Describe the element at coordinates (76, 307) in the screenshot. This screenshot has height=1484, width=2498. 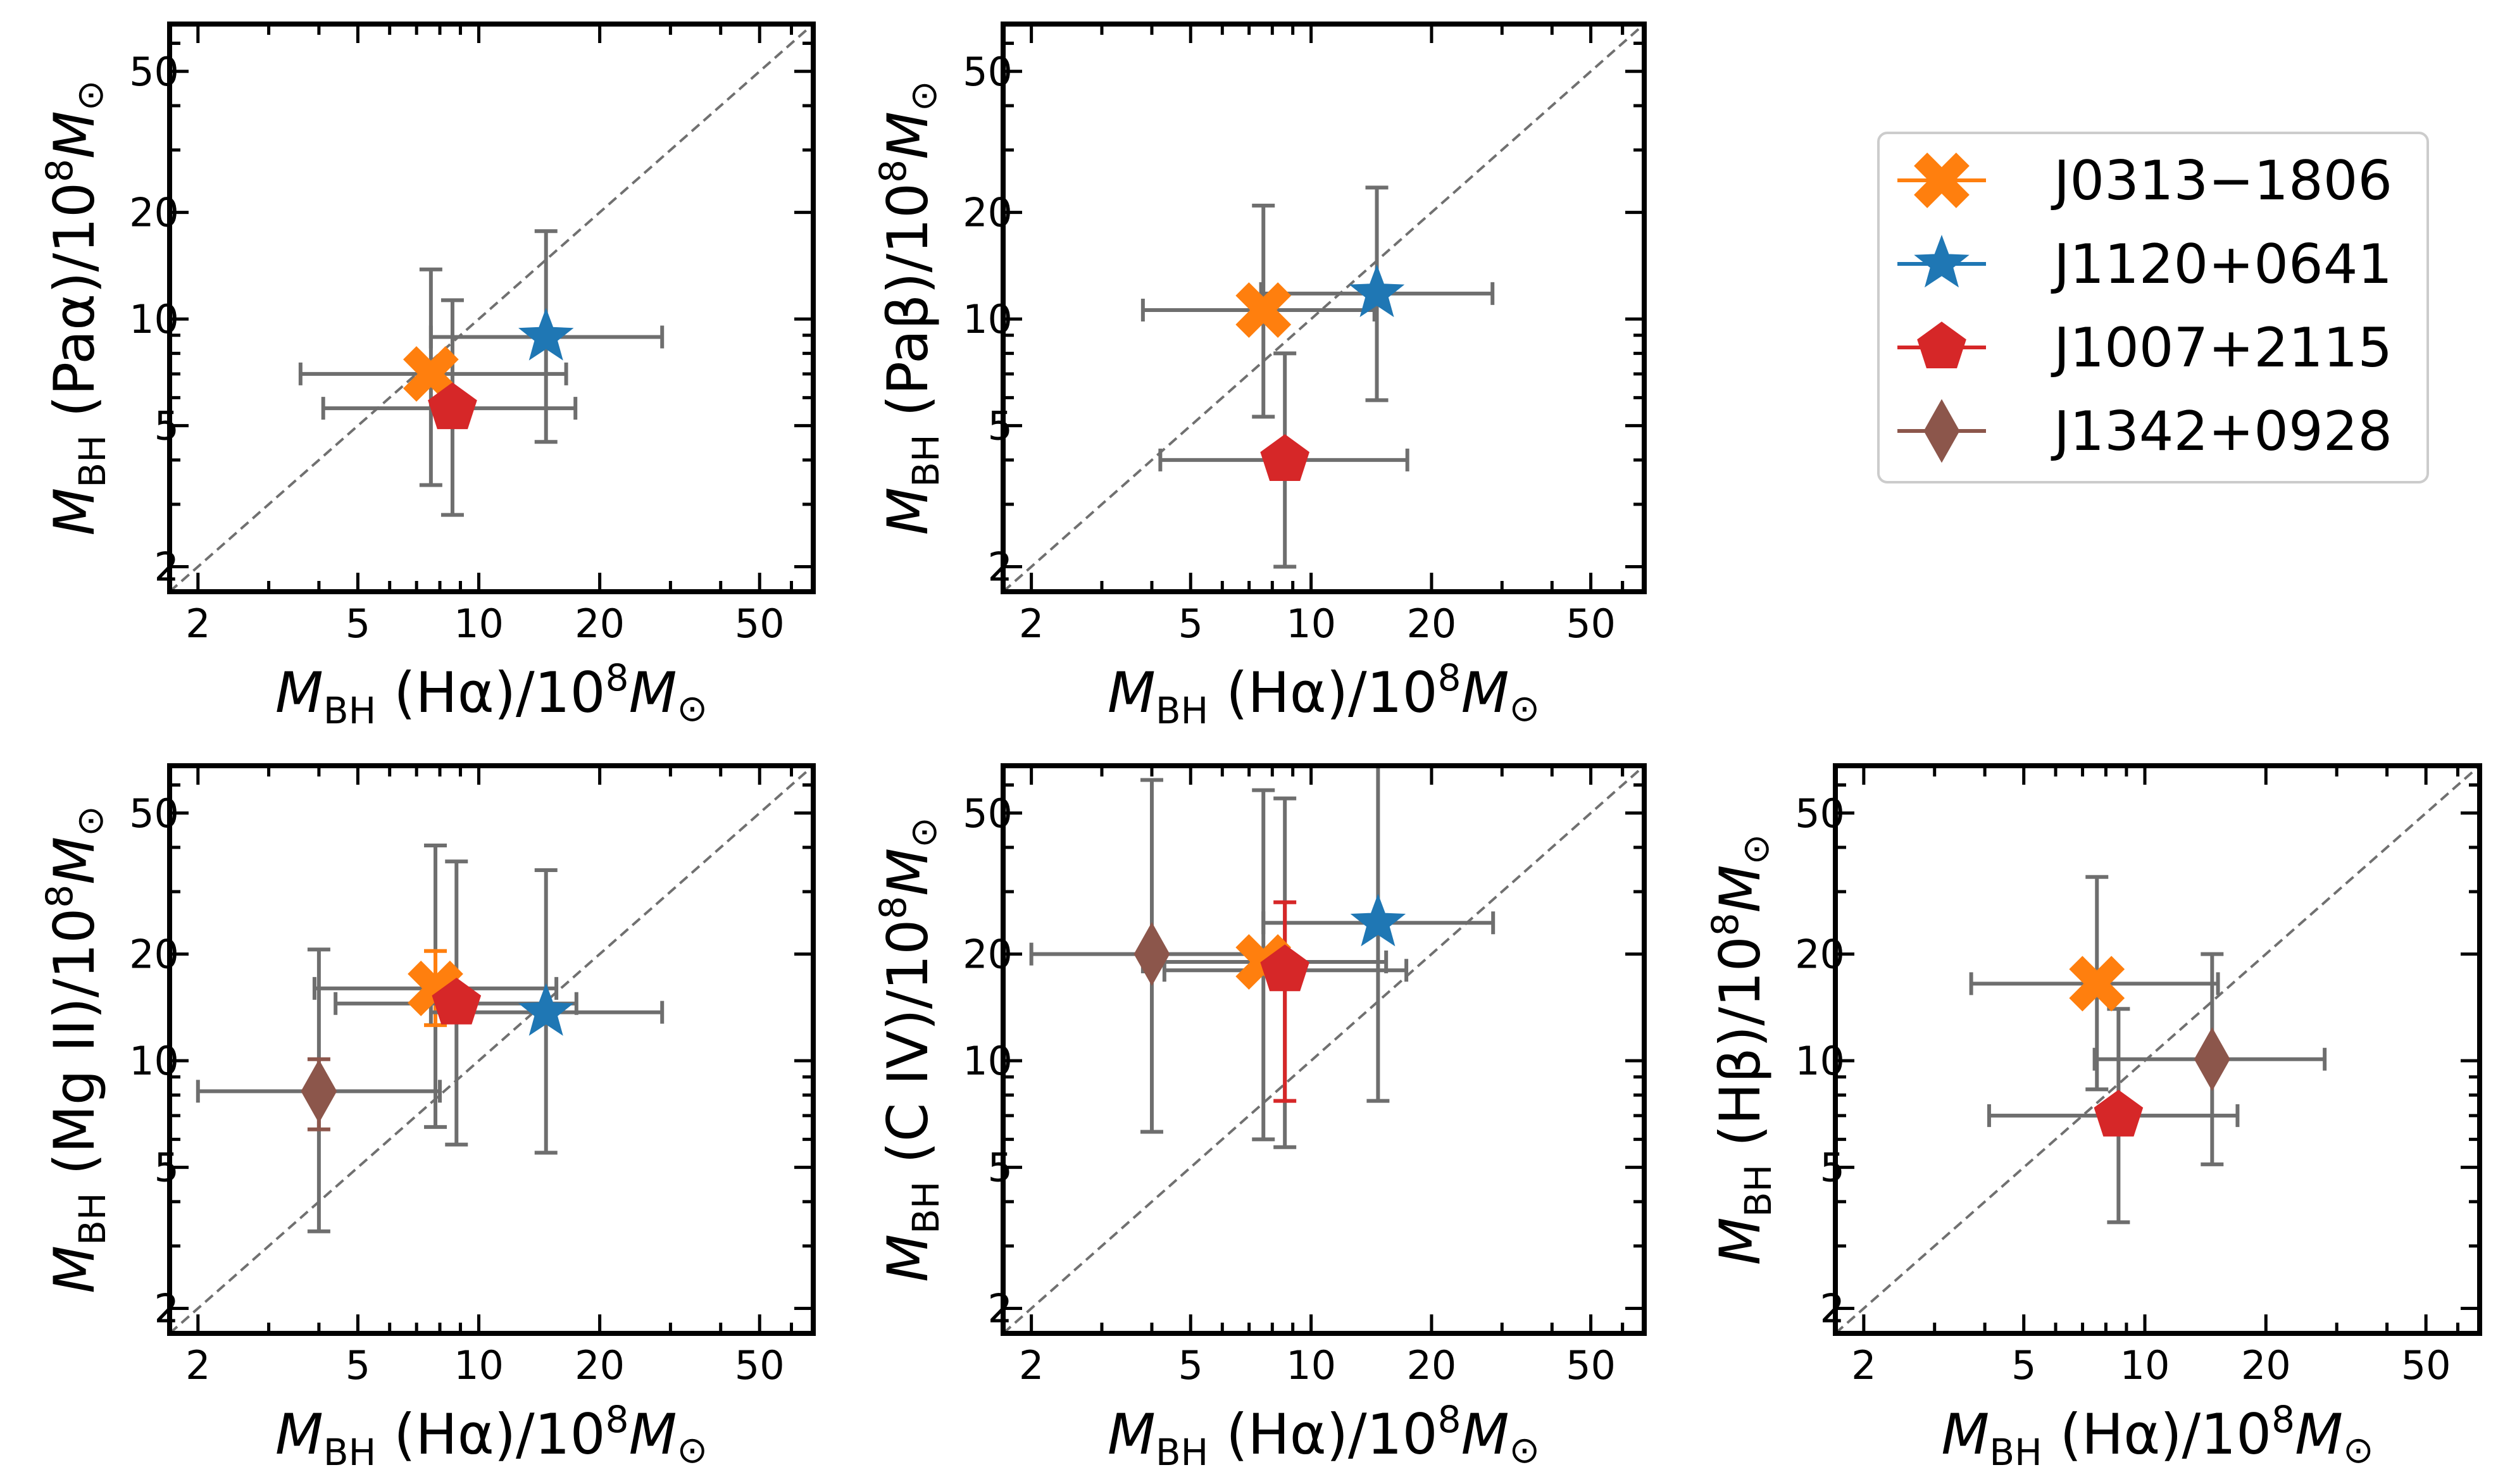
I see `y-axis-label: MBH (Paα)/108M⊙` at that location.